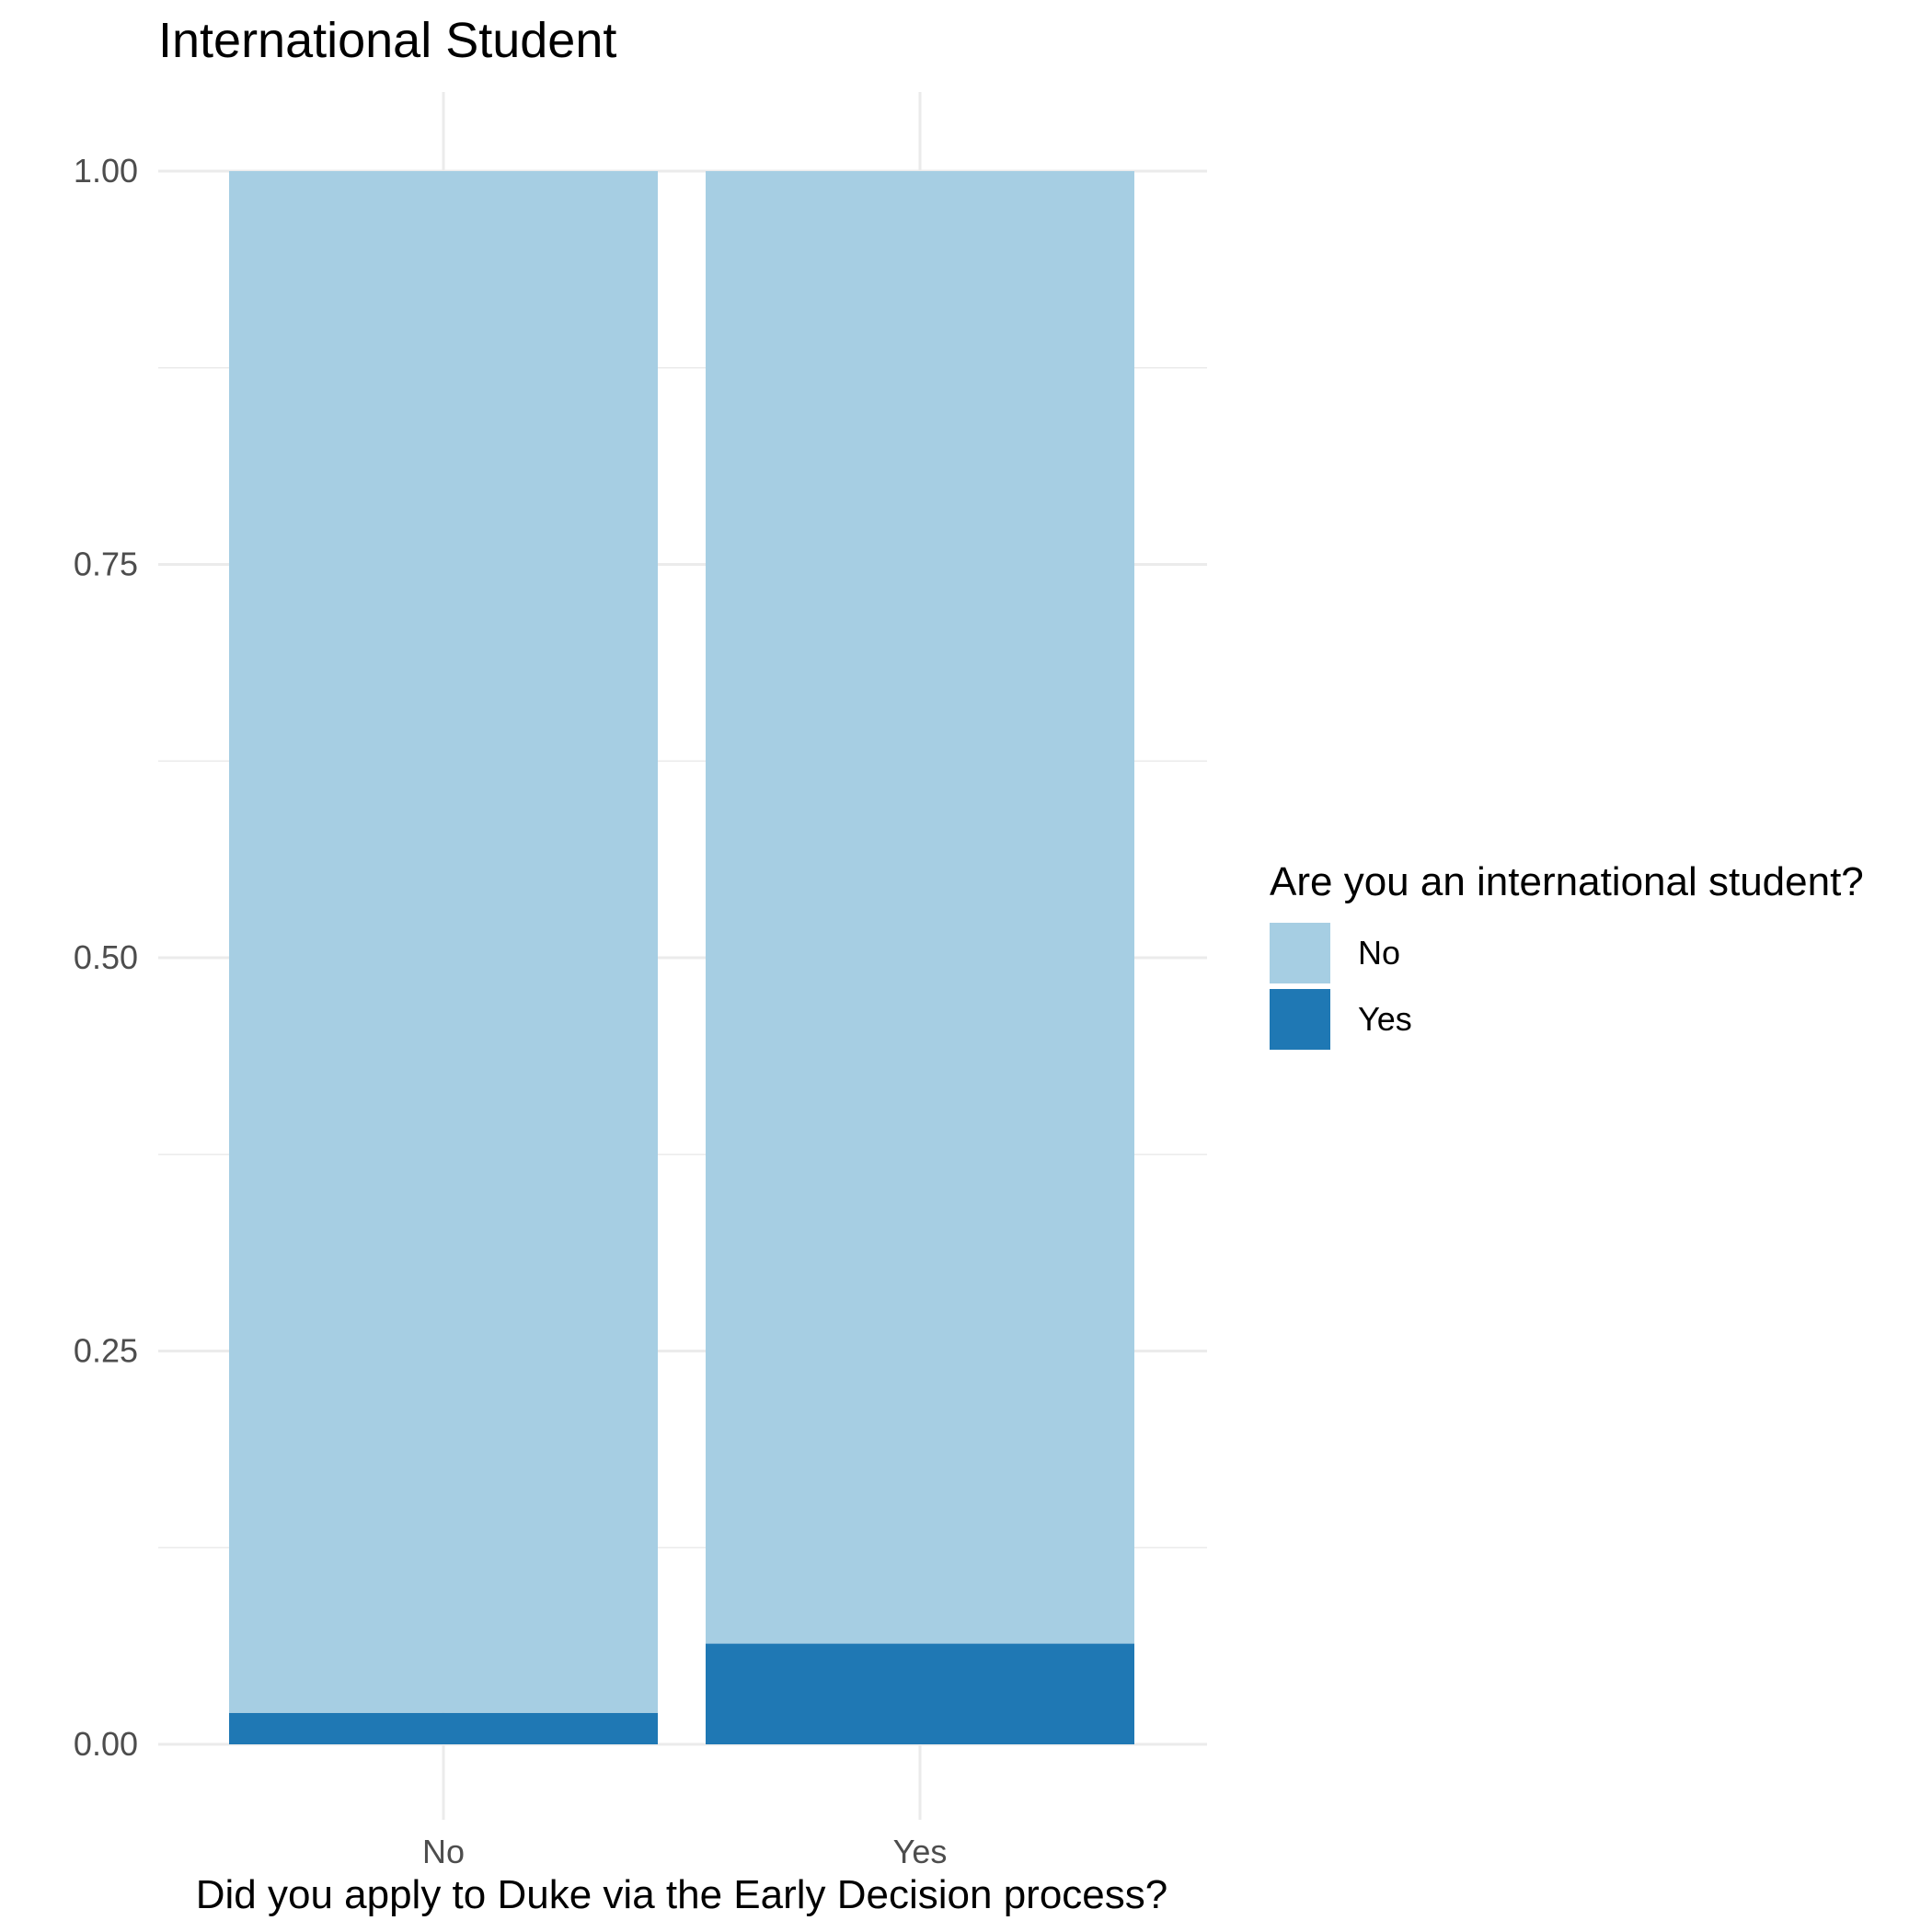  What do you see at coordinates (684, 1851) in the screenshot?
I see `x-tick-labels: No Yes` at bounding box center [684, 1851].